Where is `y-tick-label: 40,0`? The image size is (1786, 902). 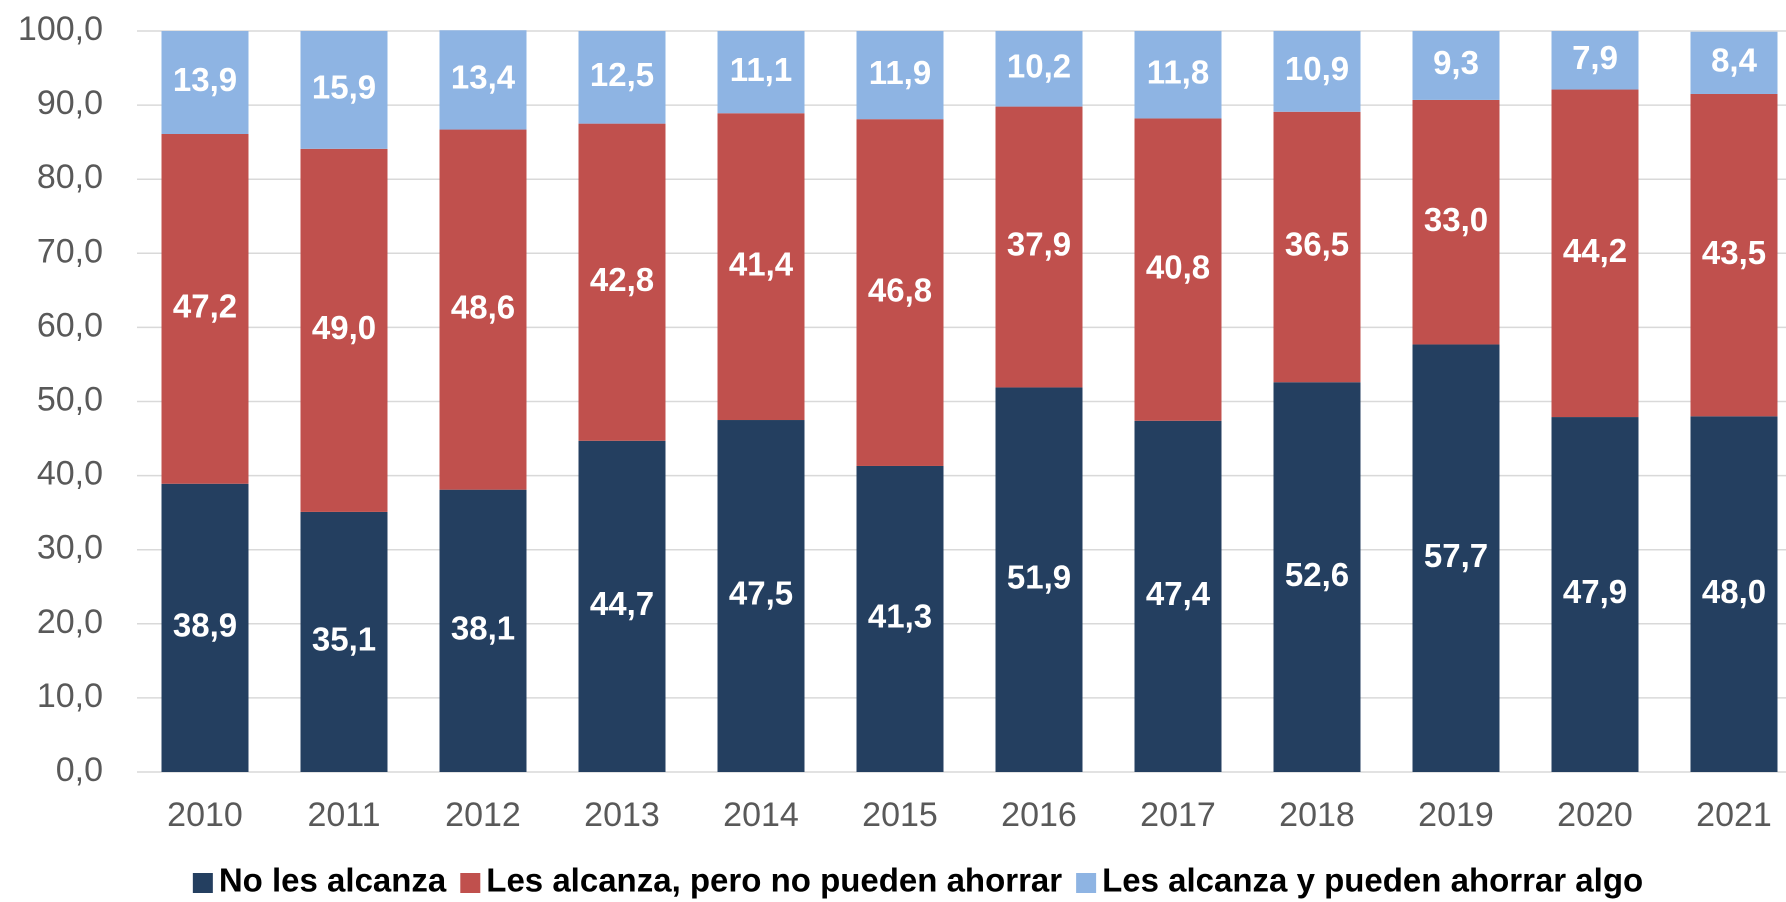
y-tick-label: 40,0 is located at coordinates (70, 474).